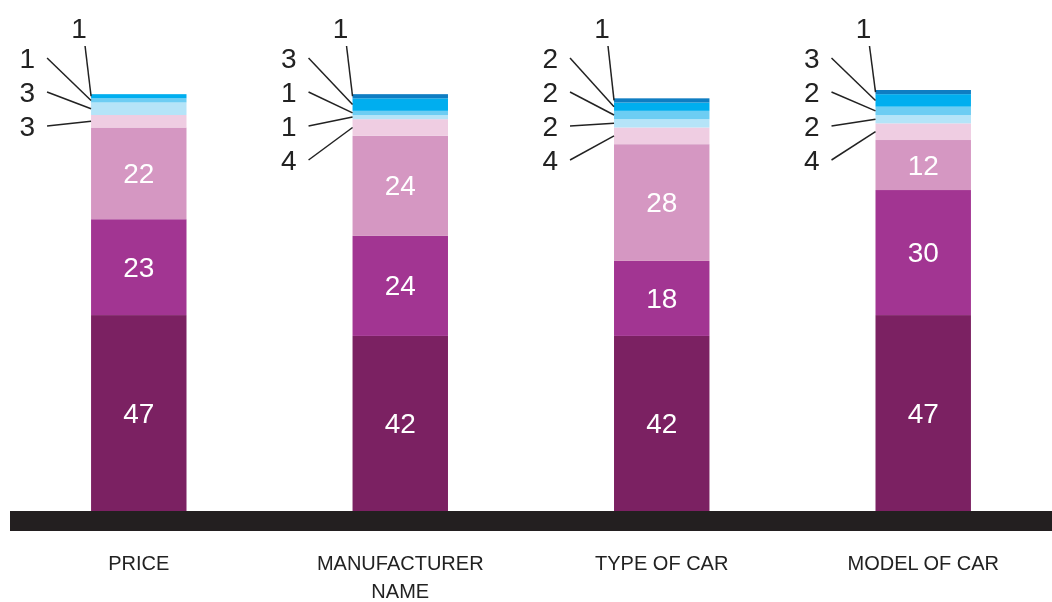  I want to click on x-tick-label: PRICE, so click(139, 563).